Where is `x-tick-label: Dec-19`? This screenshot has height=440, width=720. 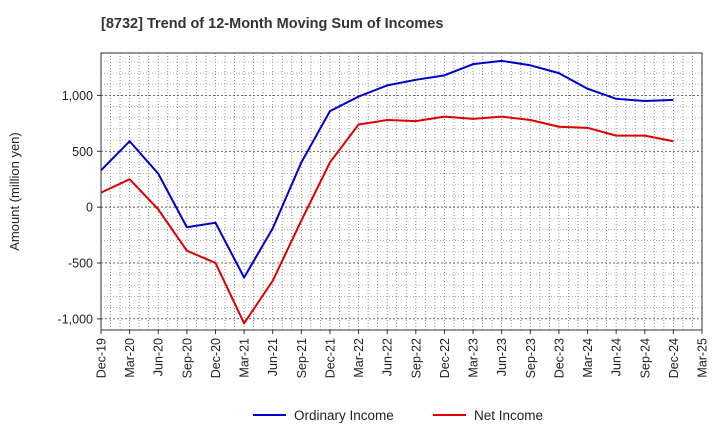
x-tick-label: Dec-19 is located at coordinates (102, 358).